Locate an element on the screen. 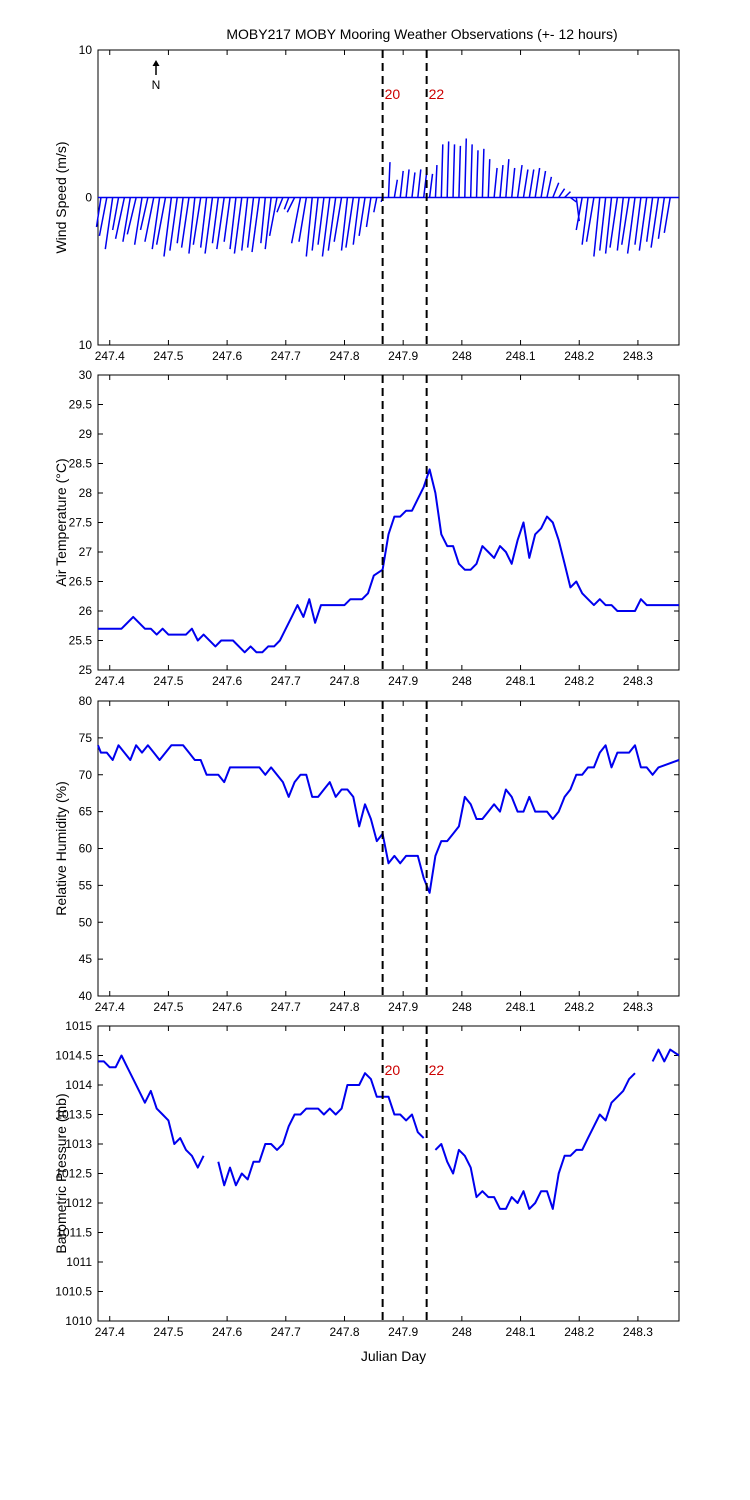 This screenshot has height=1500, width=750. y-axis-label: Barometric Pressure (mb) is located at coordinates (61, 1173).